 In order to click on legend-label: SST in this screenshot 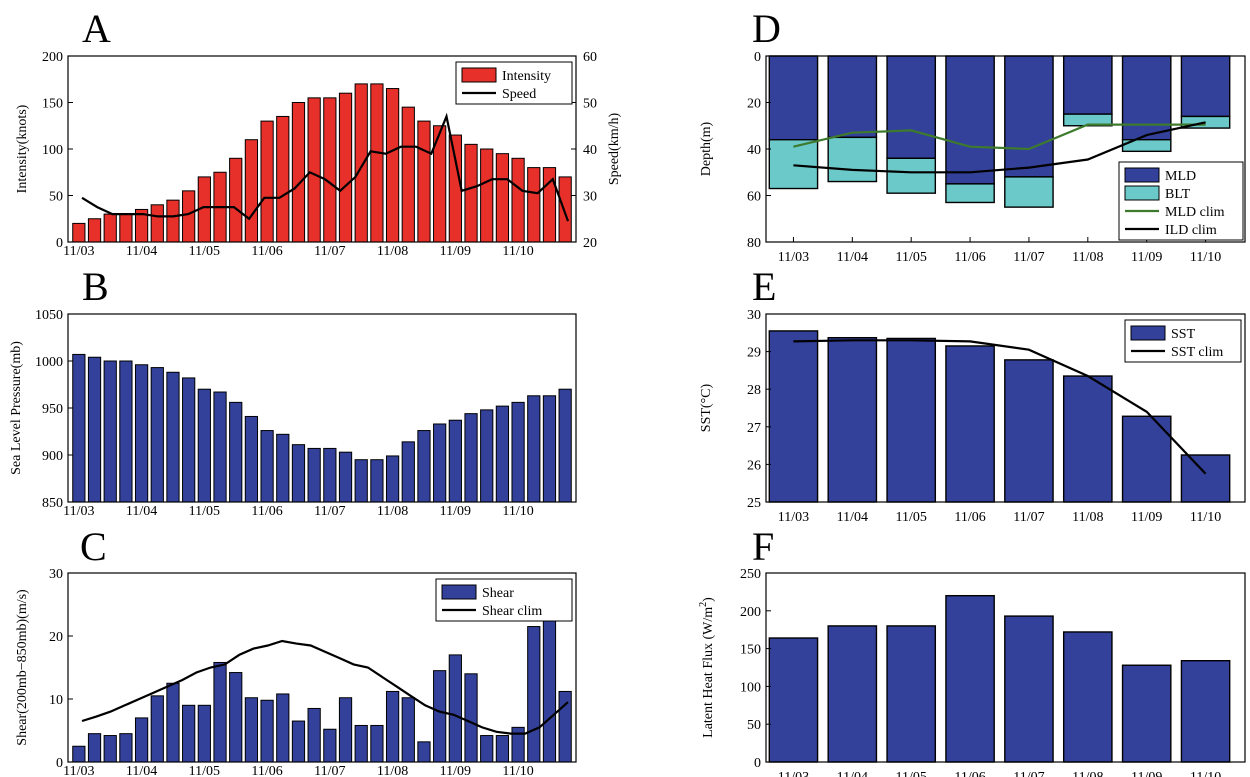, I will do `click(1183, 334)`.